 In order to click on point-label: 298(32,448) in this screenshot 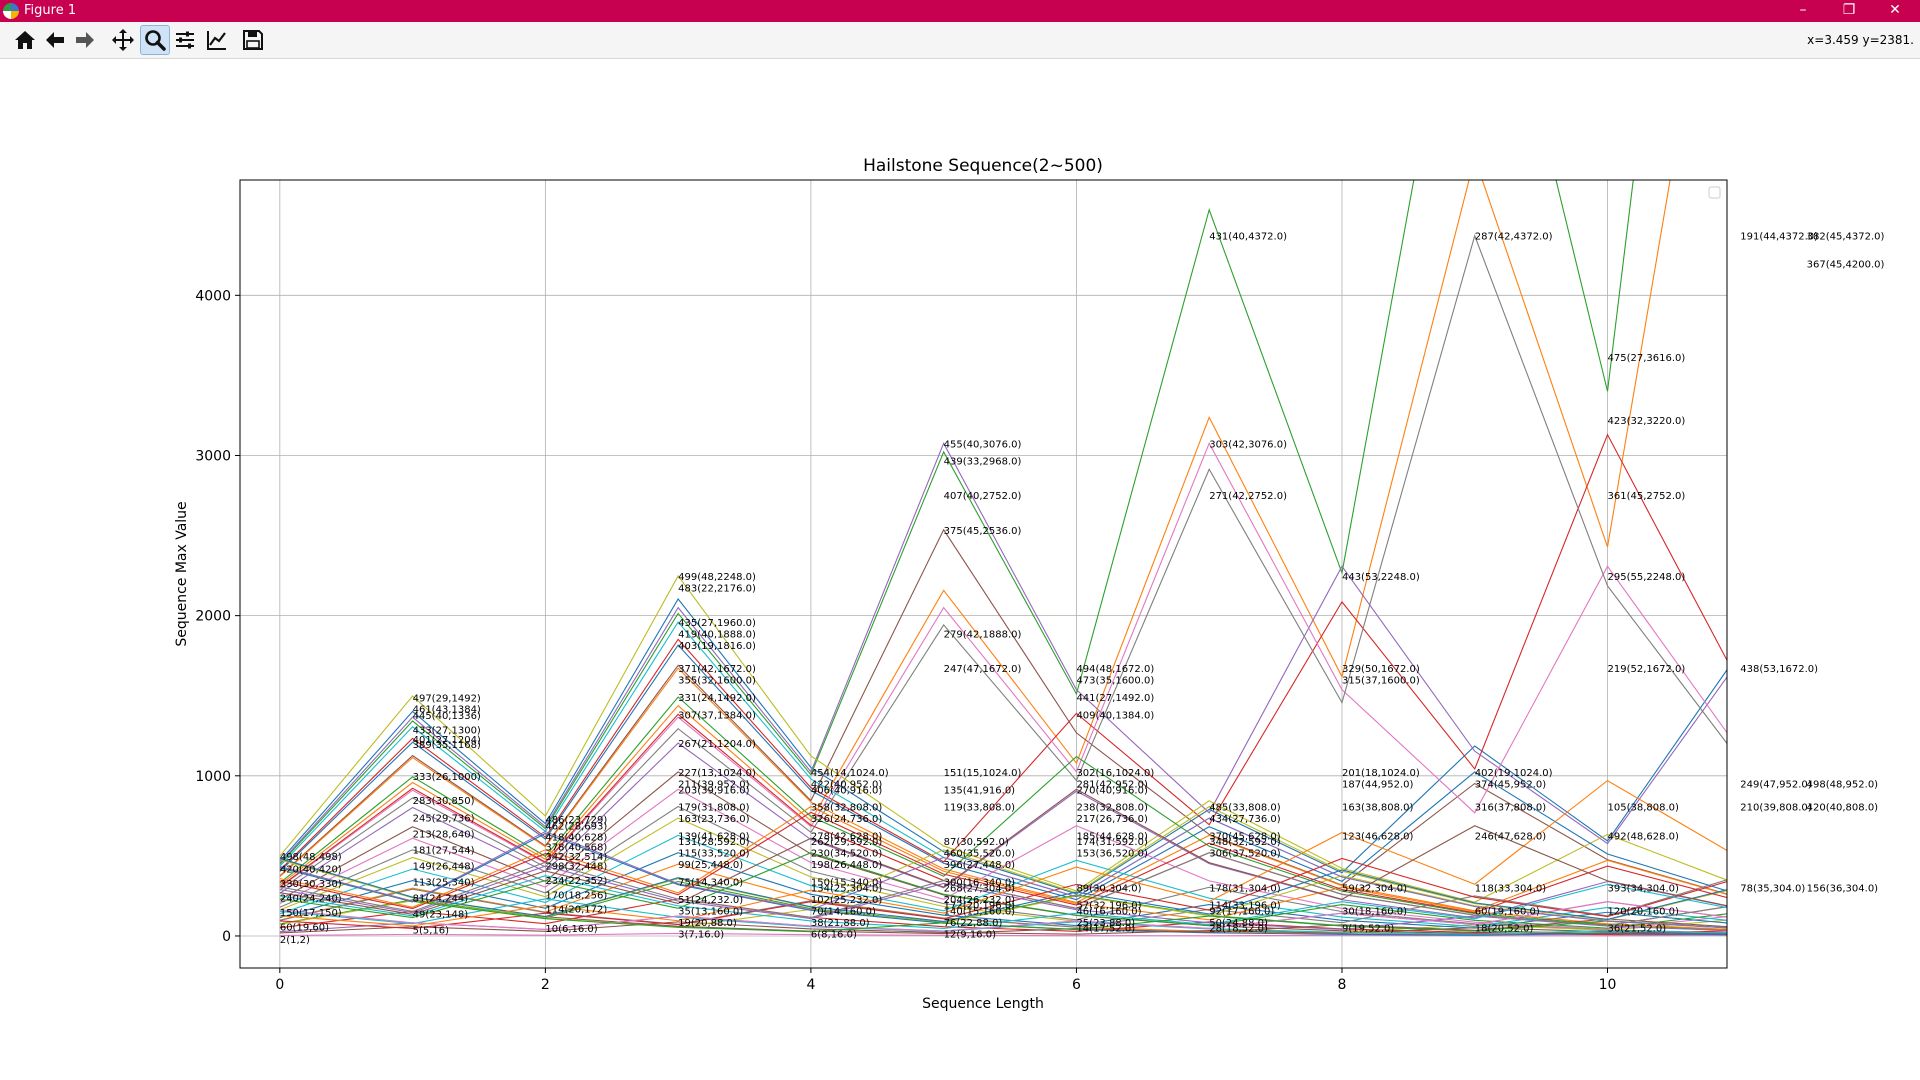, I will do `click(576, 866)`.